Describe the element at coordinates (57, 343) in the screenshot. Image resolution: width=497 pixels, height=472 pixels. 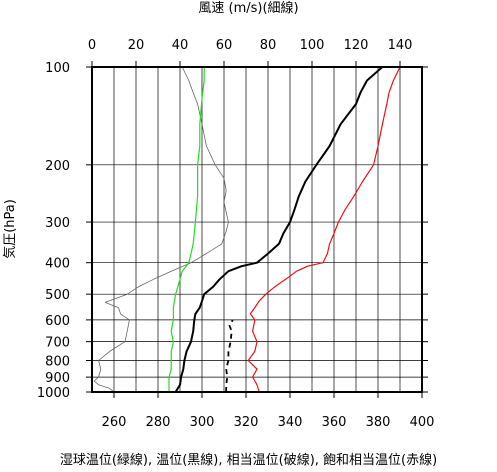
I see `y-tick-label: 700` at that location.